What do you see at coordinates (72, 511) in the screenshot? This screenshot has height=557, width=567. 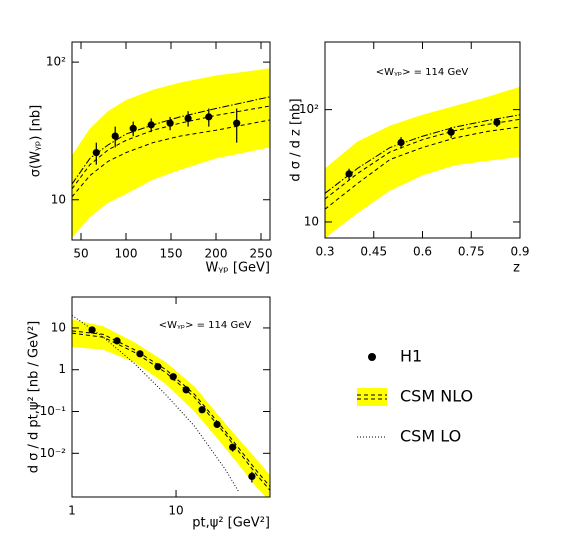 I see `x-tick-label: 1` at bounding box center [72, 511].